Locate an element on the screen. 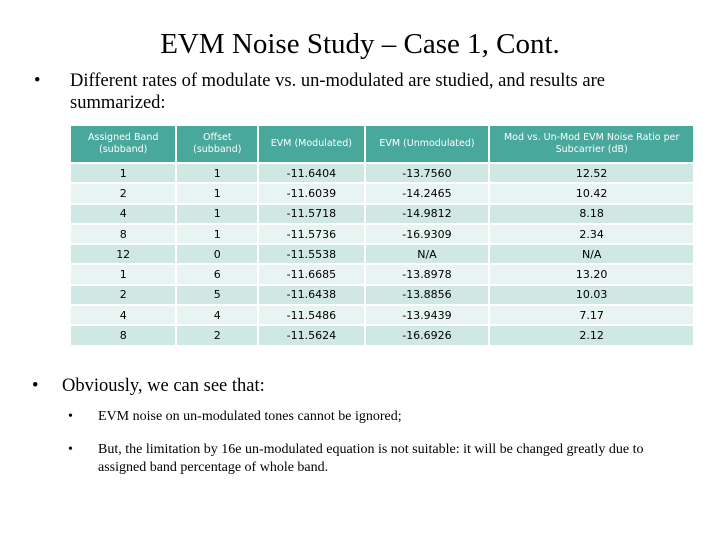  cell-evm-unmodulated: -16.6926 is located at coordinates (427, 335).